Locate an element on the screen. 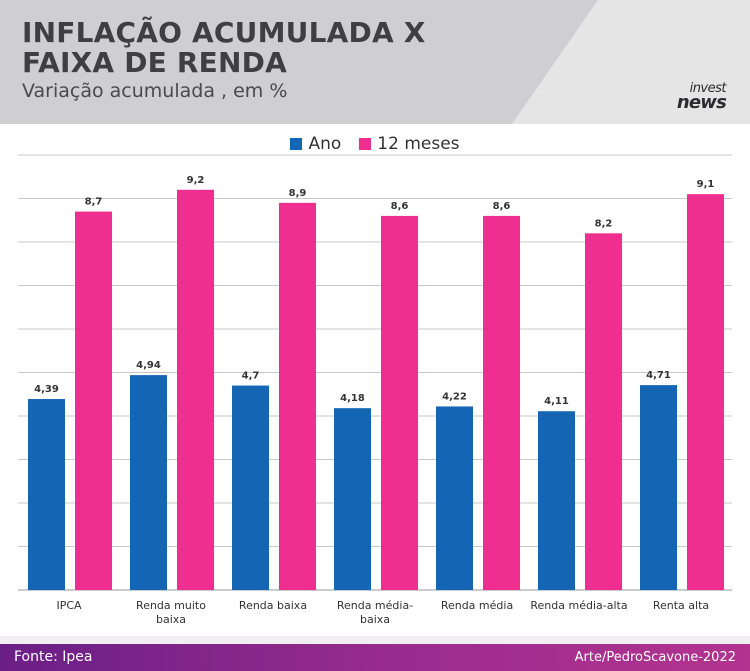 Image resolution: width=750 pixels, height=671 pixels. logo-text-bottom: news is located at coordinates (701, 102).